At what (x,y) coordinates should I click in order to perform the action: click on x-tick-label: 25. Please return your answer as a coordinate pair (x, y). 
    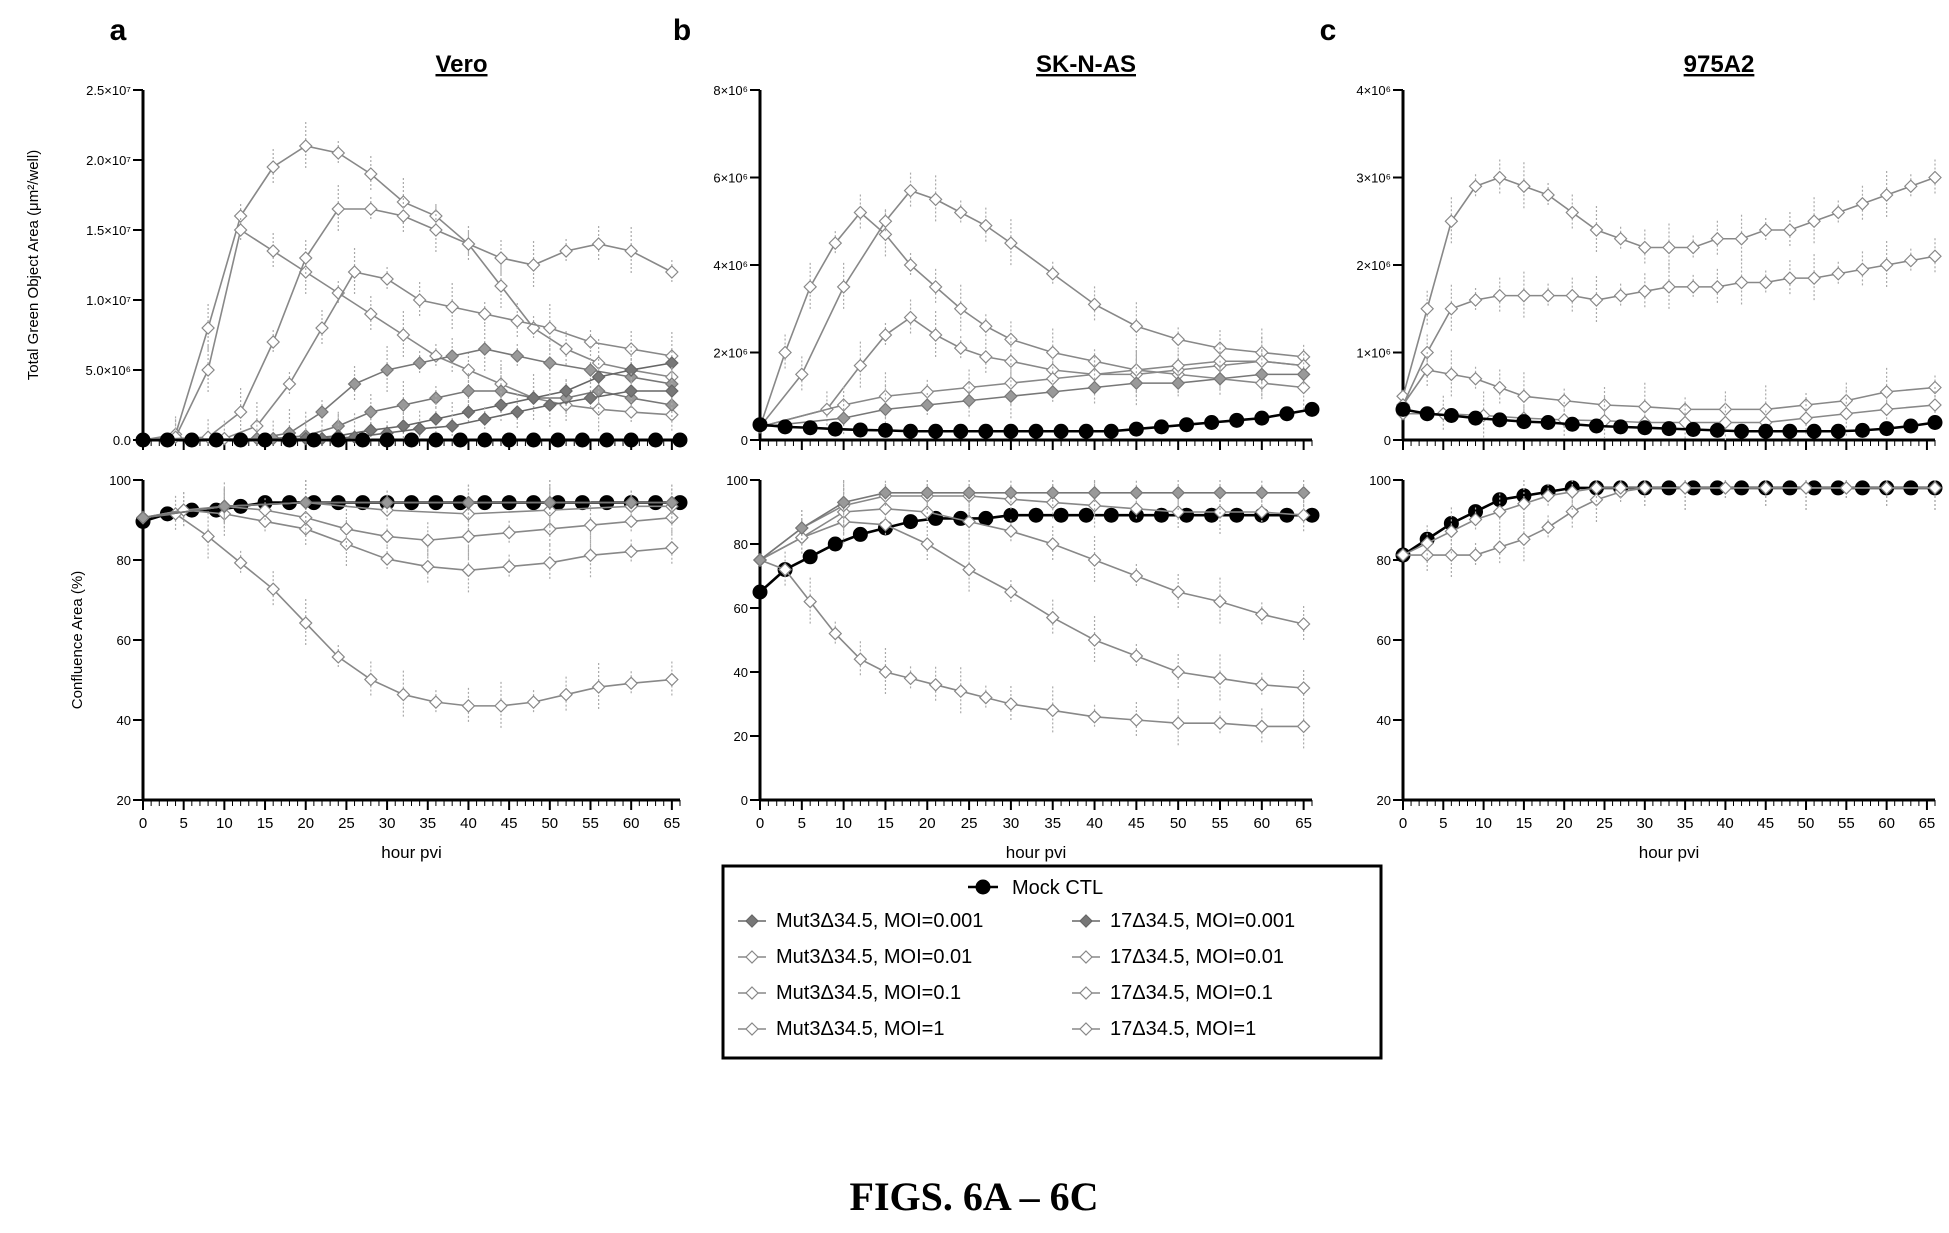
    Looking at the image, I should click on (346, 823).